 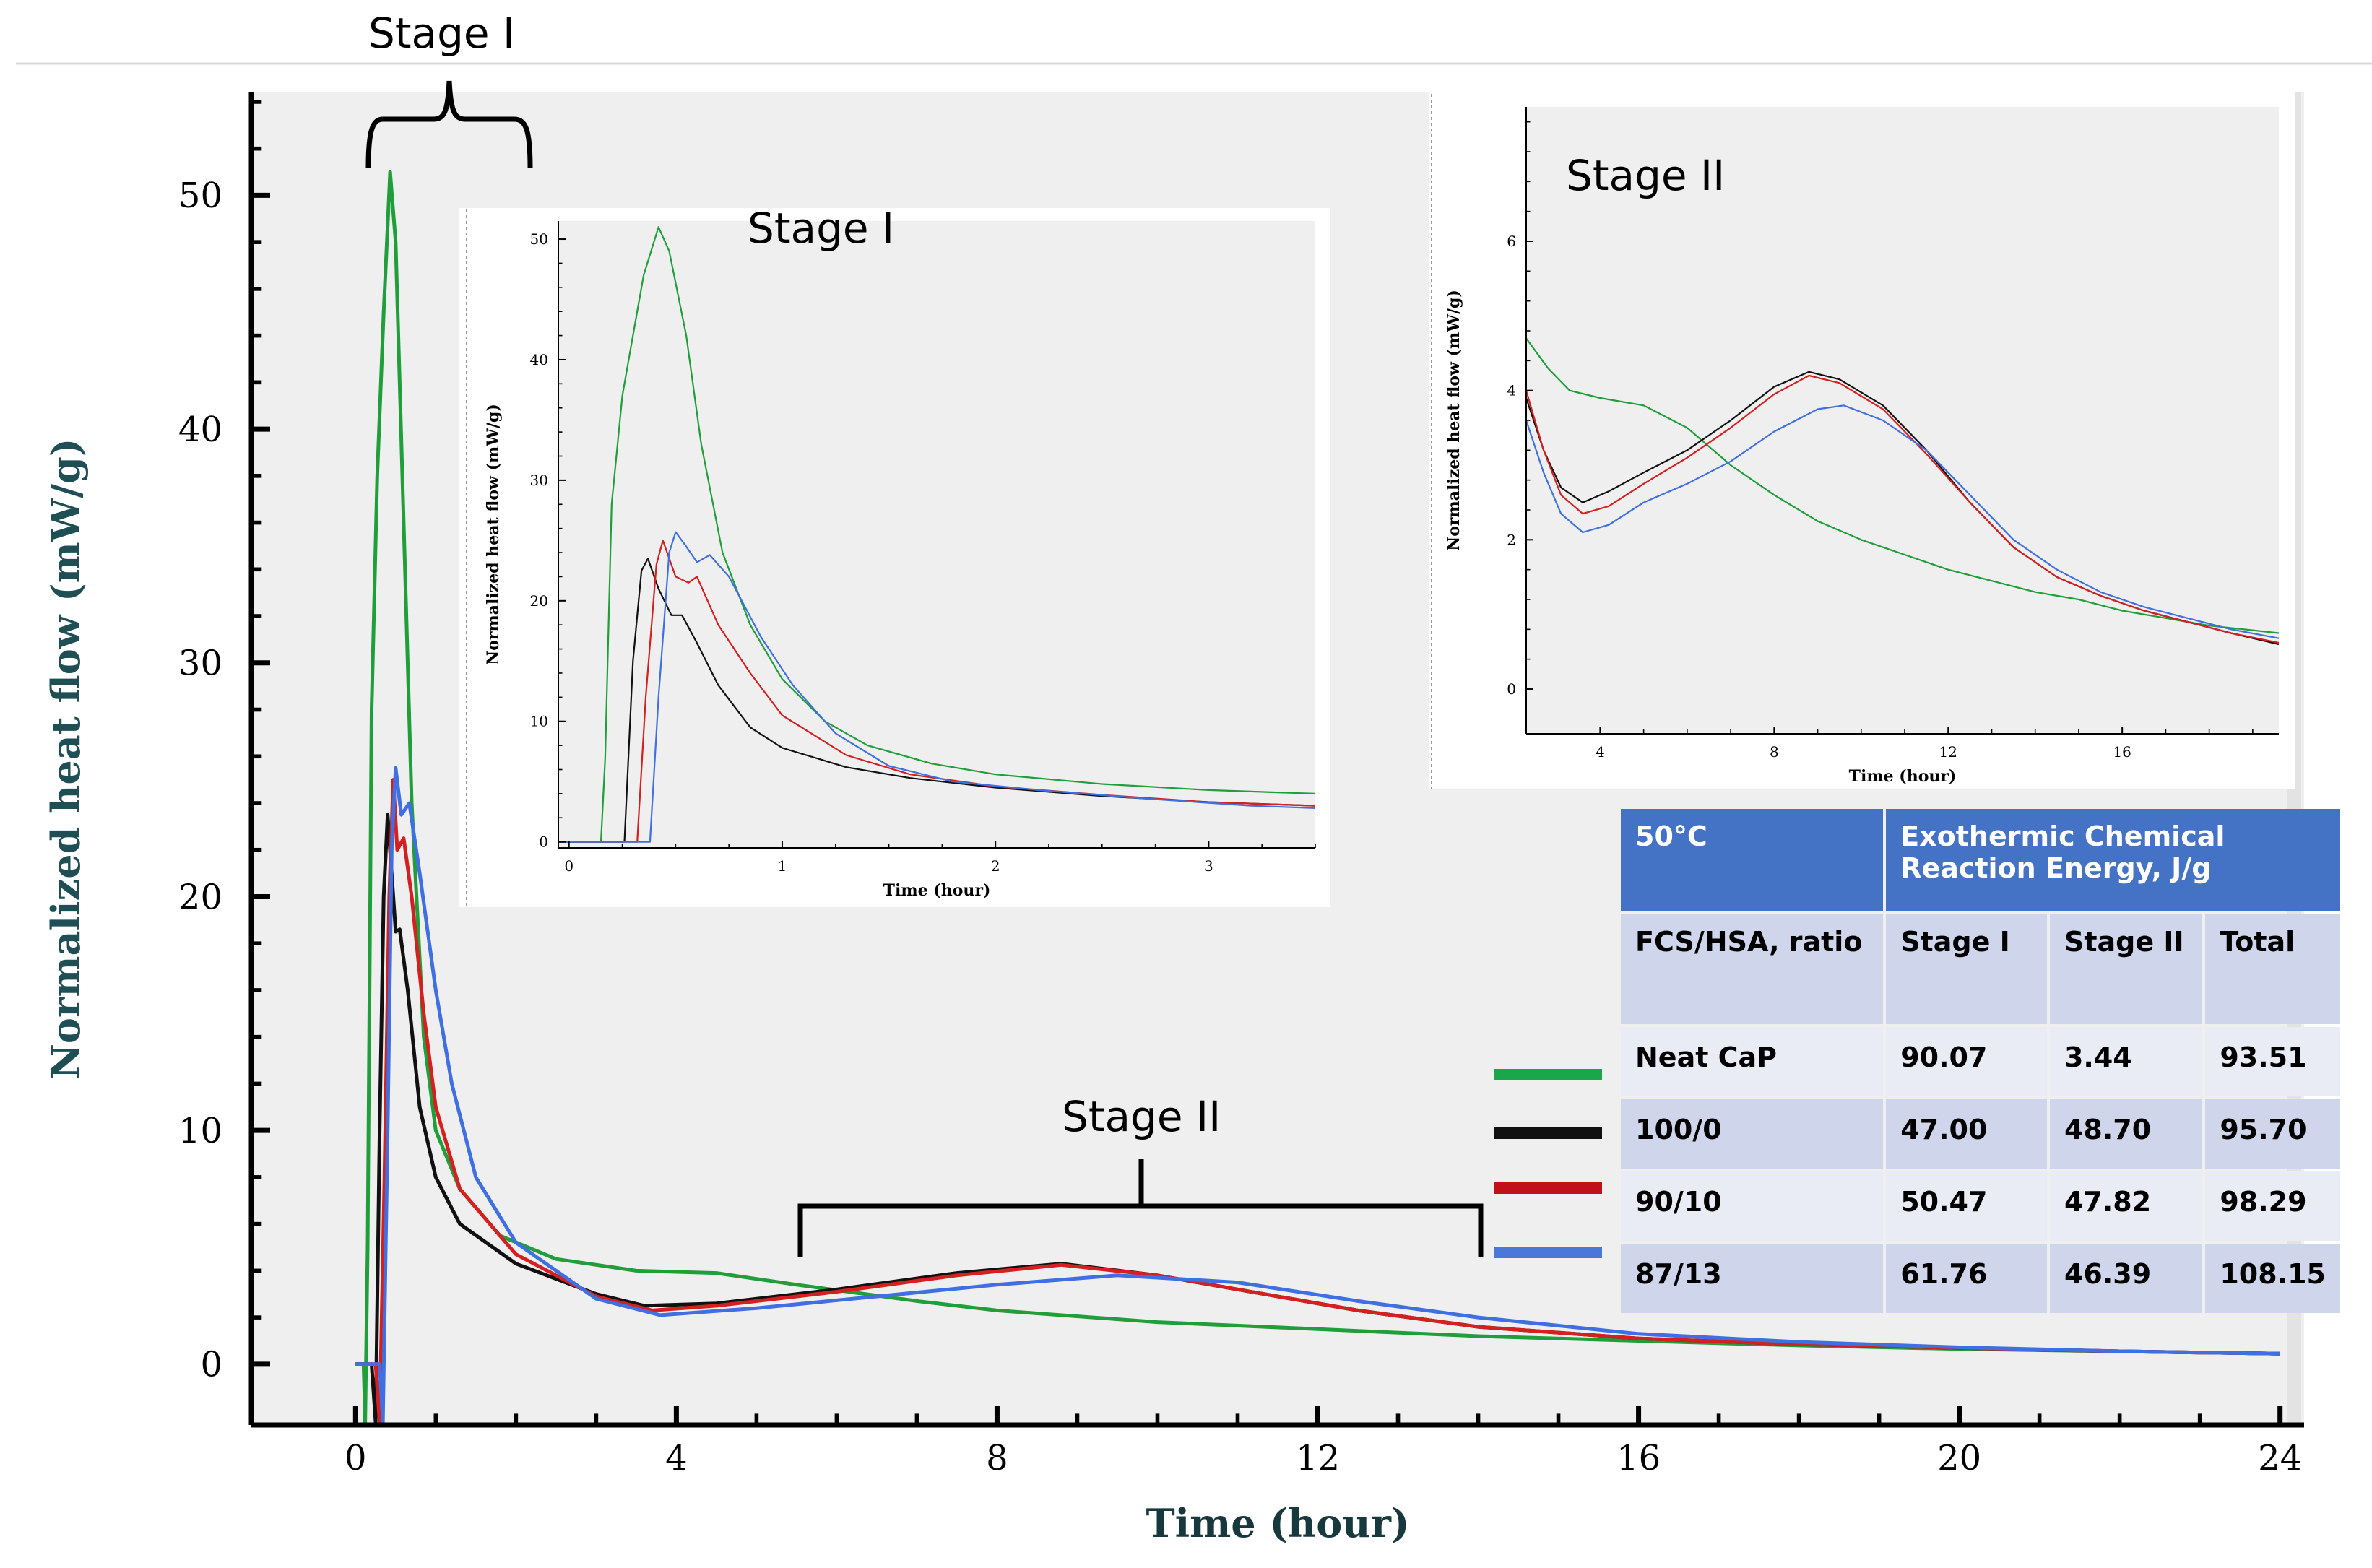 I want to click on inset-stage-1-x-tick-label: 2, so click(x=995, y=866).